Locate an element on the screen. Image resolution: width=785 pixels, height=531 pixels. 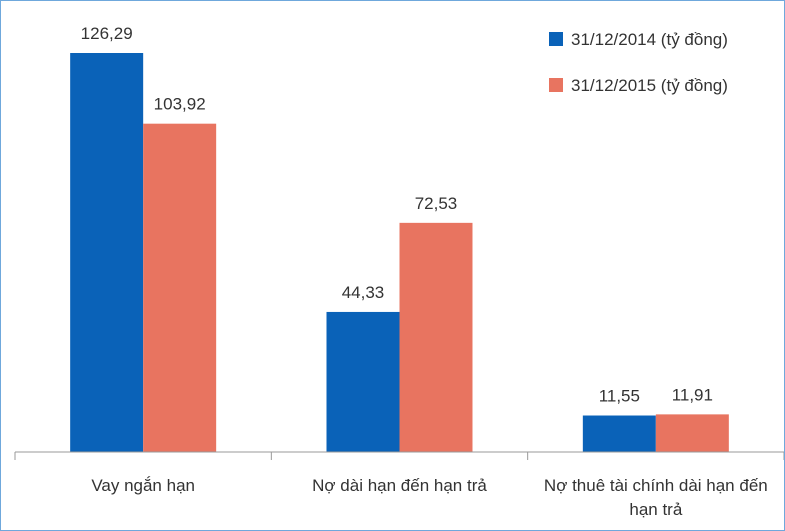
legend-label: 31/12/2014 (tỷ đồng) is located at coordinates (649, 39).